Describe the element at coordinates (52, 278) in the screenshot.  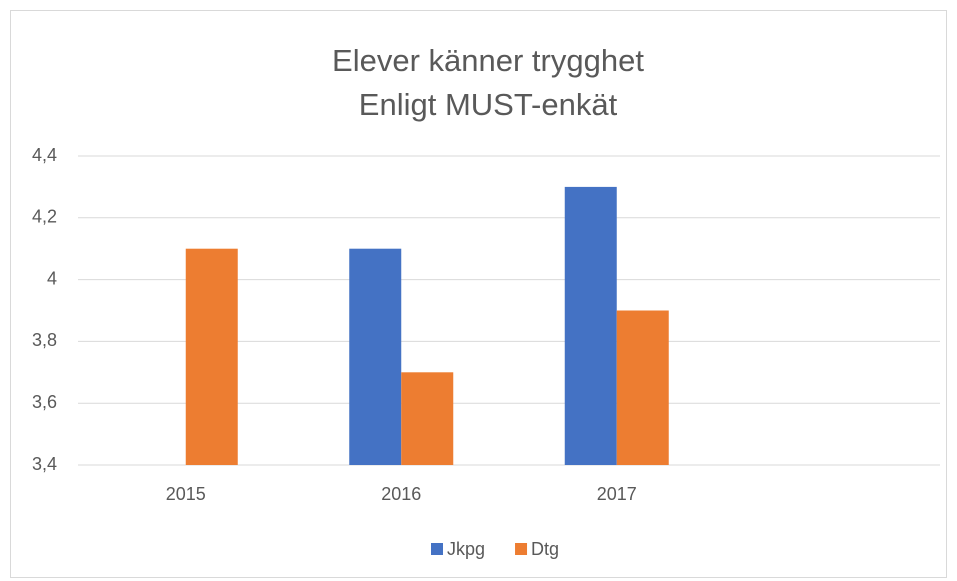
I see `y-tick-label: 4` at that location.